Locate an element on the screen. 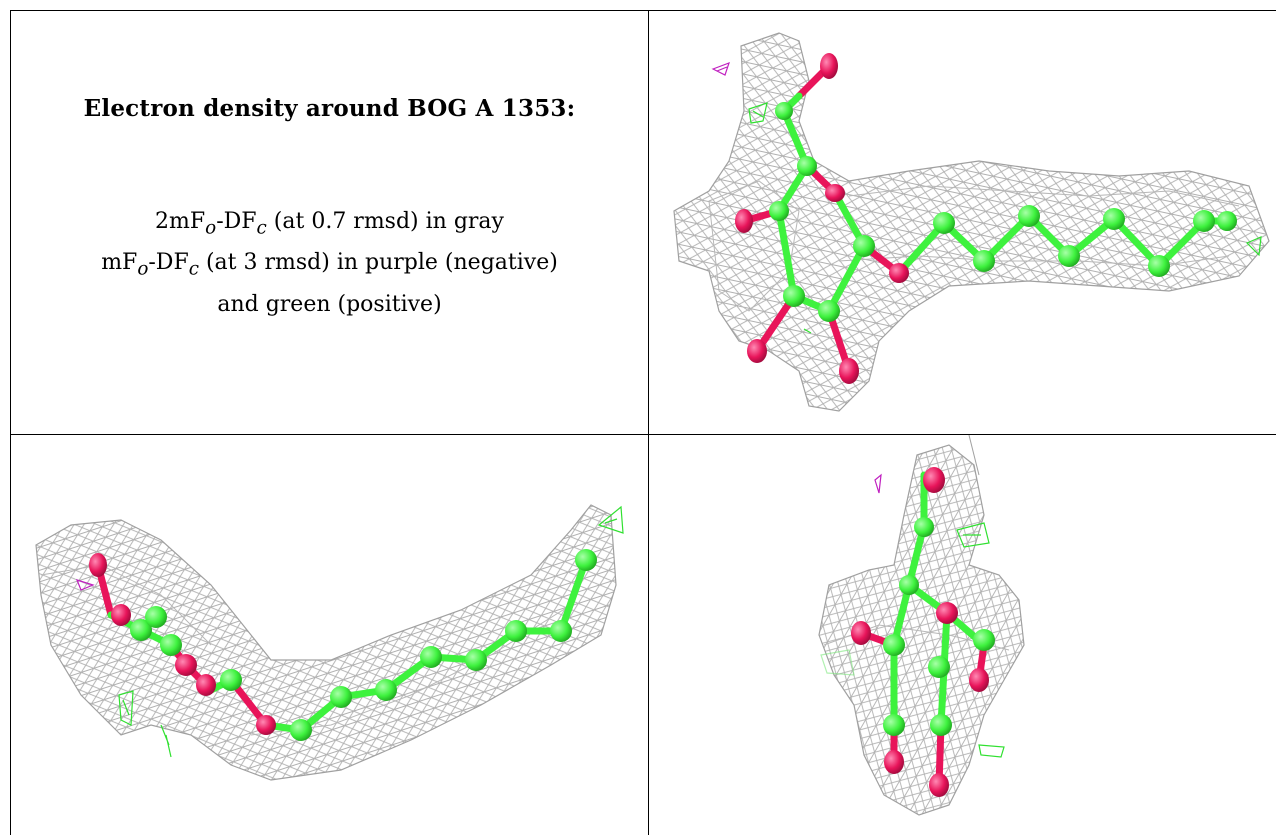 The width and height of the screenshot is (1276, 835). table-border-left is located at coordinates (10, 422).